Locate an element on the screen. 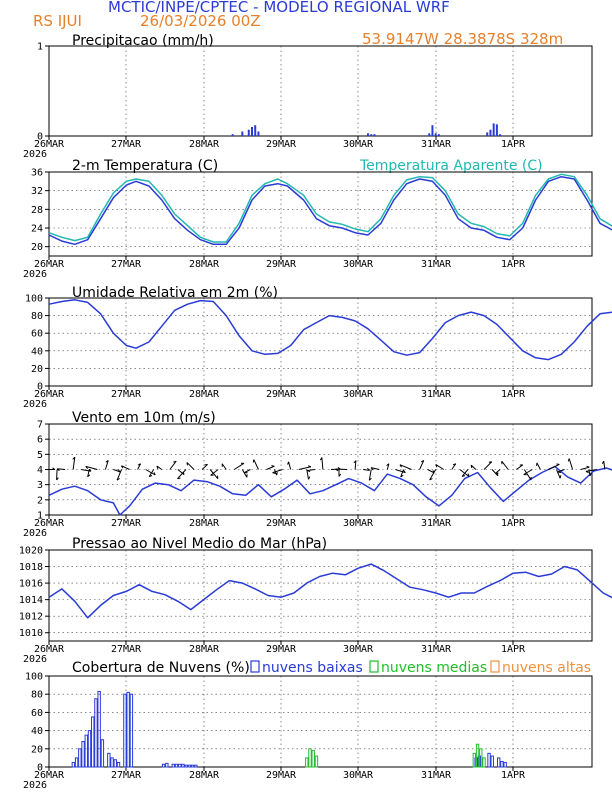 Image resolution: width=612 pixels, height=792 pixels. clouds-xtick-label: 26MAR is located at coordinates (49, 775).